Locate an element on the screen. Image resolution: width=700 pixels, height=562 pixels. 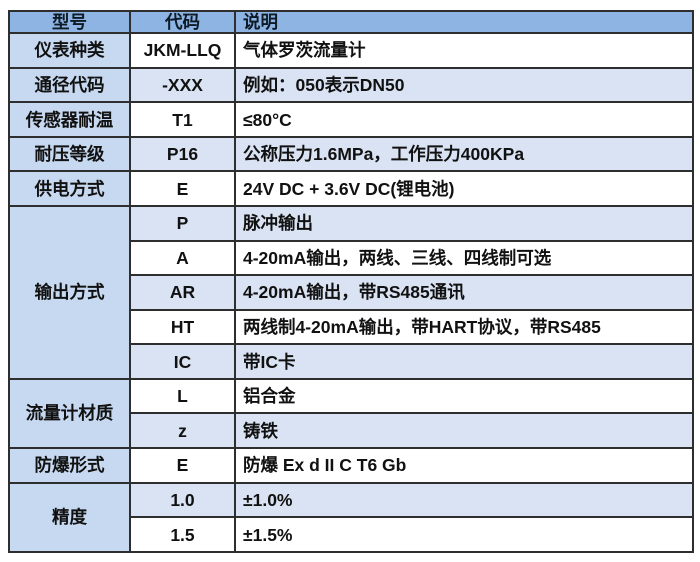
code-cell: AR is located at coordinates (182, 292).